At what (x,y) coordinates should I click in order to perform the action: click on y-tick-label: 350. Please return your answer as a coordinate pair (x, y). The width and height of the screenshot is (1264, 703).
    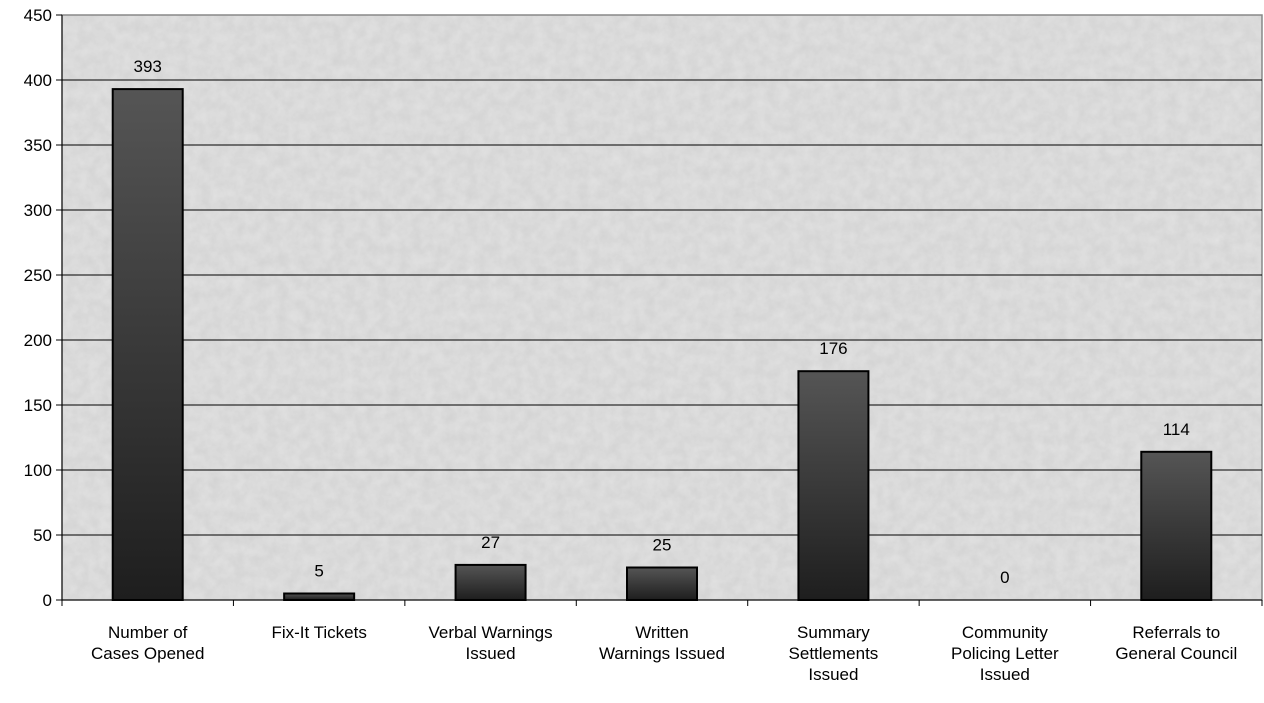
    Looking at the image, I should click on (38, 145).